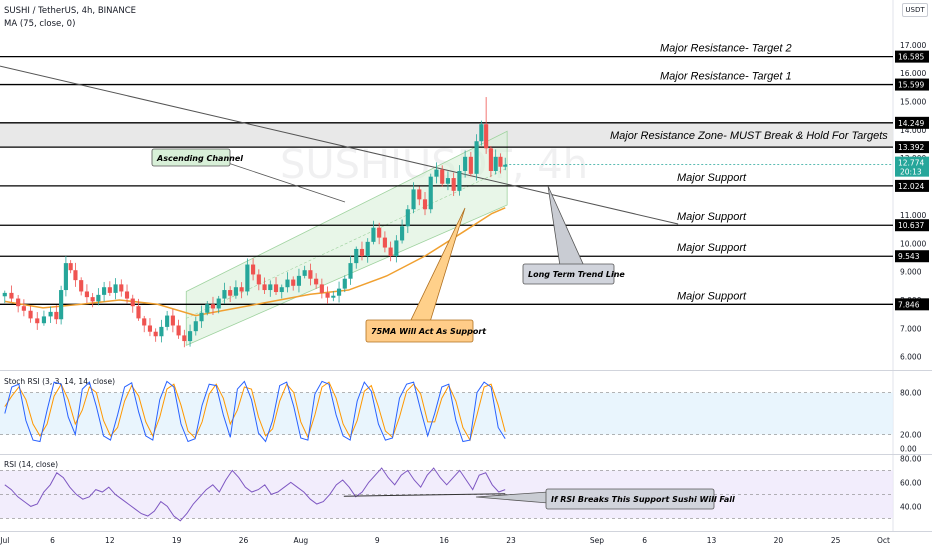 Image resolution: width=932 pixels, height=550 pixels. What do you see at coordinates (377, 540) in the screenshot?
I see `date-tick-label: 9` at bounding box center [377, 540].